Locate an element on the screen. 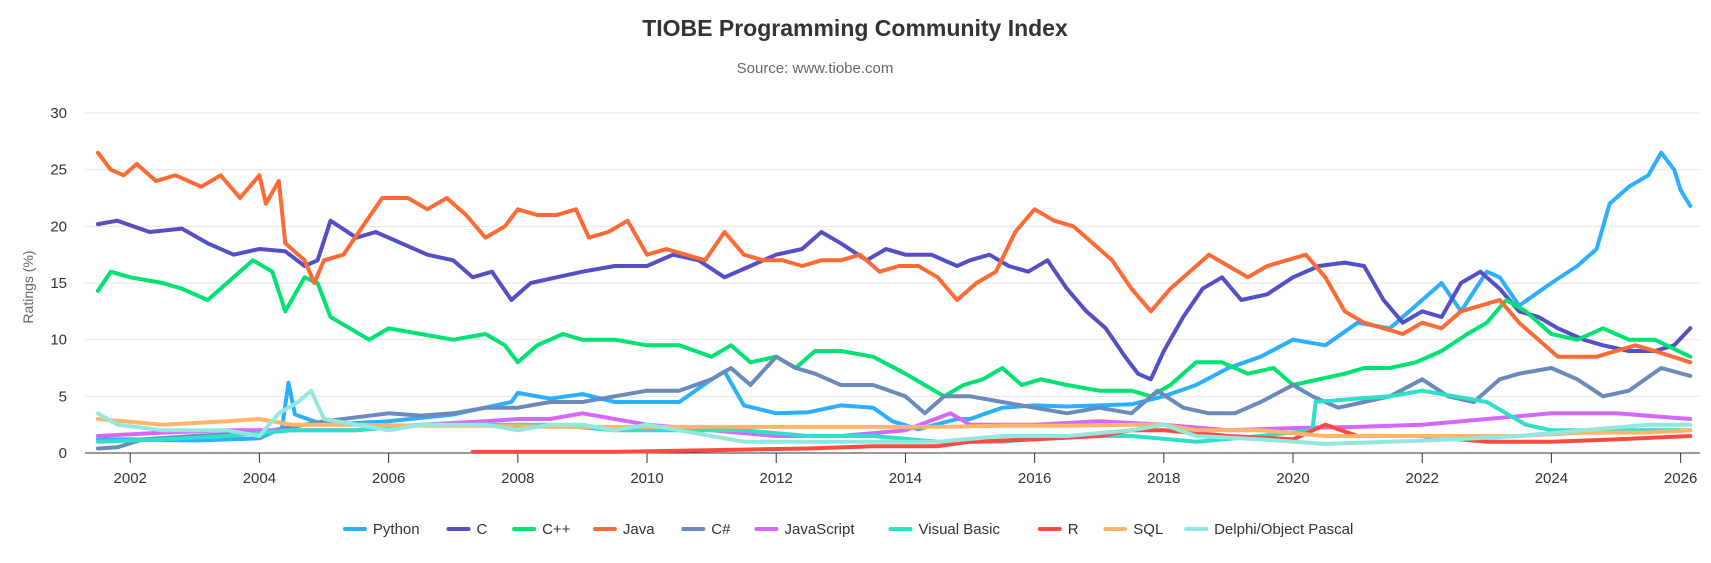 Image resolution: width=1711 pixels, height=563 pixels. x-tick-label: 2012 is located at coordinates (776, 478).